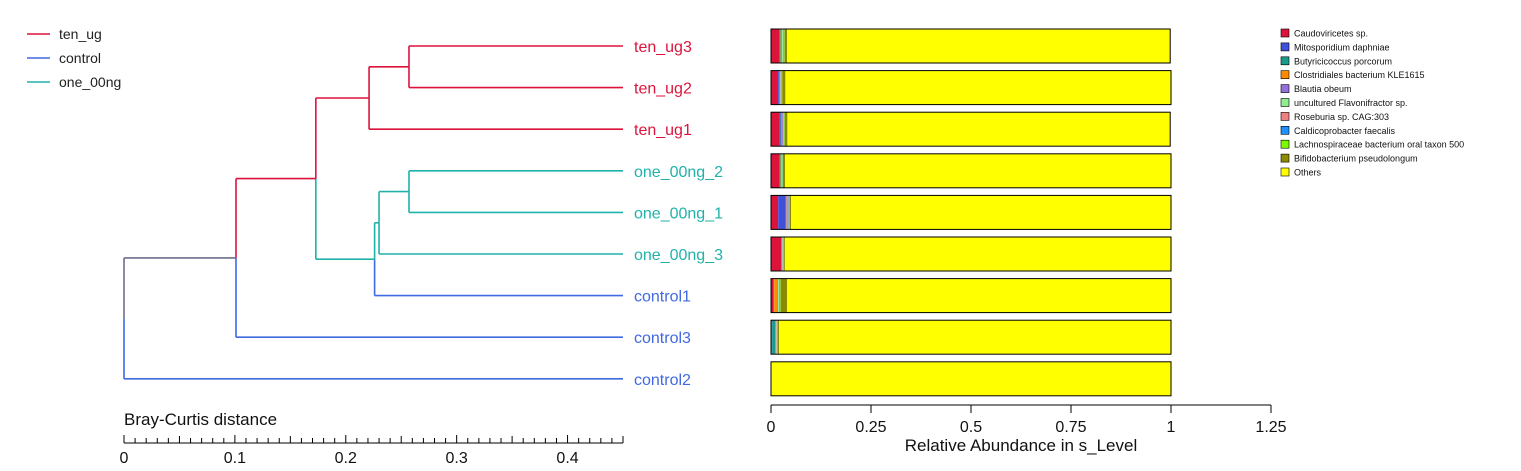 This screenshot has width=1521, height=471. Describe the element at coordinates (567, 458) in the screenshot. I see `dendrogram-tick-label: 0.4` at that location.